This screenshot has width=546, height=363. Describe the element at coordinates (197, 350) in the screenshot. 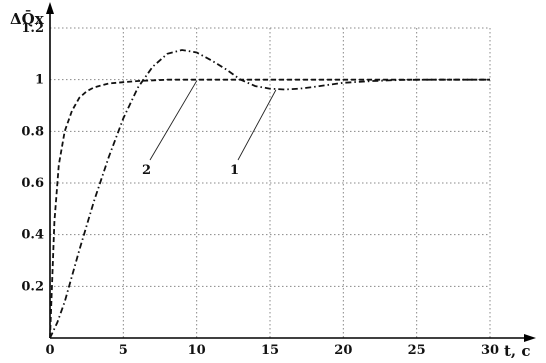

I see `x-tick-label: 10` at that location.